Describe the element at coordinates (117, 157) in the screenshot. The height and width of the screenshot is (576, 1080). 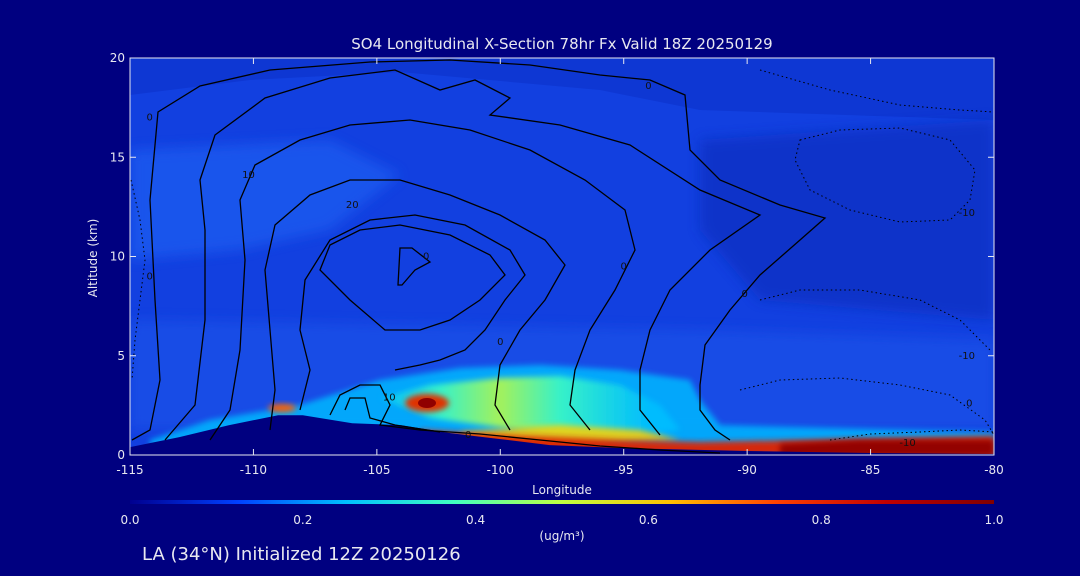
I see `y-tick-label: 15` at that location.